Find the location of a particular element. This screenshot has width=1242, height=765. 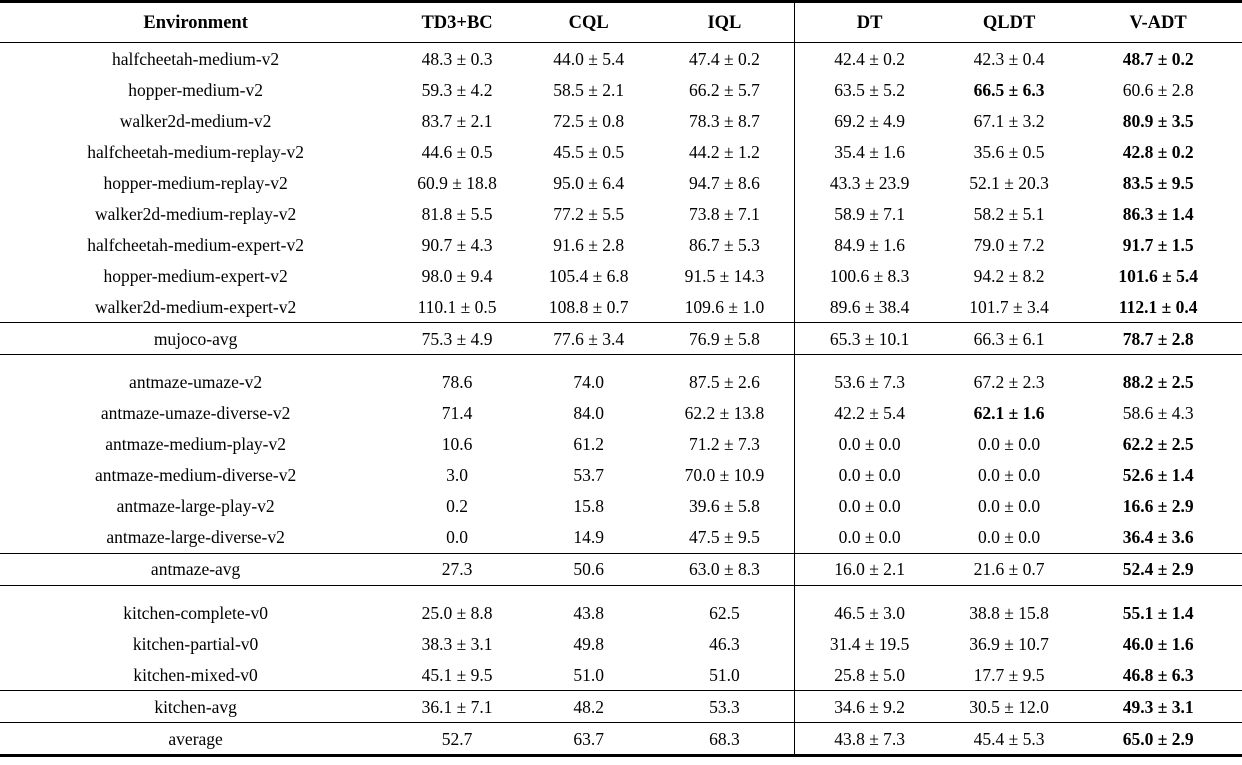

score-cell: 44.2 ± 1.2 is located at coordinates (724, 151).